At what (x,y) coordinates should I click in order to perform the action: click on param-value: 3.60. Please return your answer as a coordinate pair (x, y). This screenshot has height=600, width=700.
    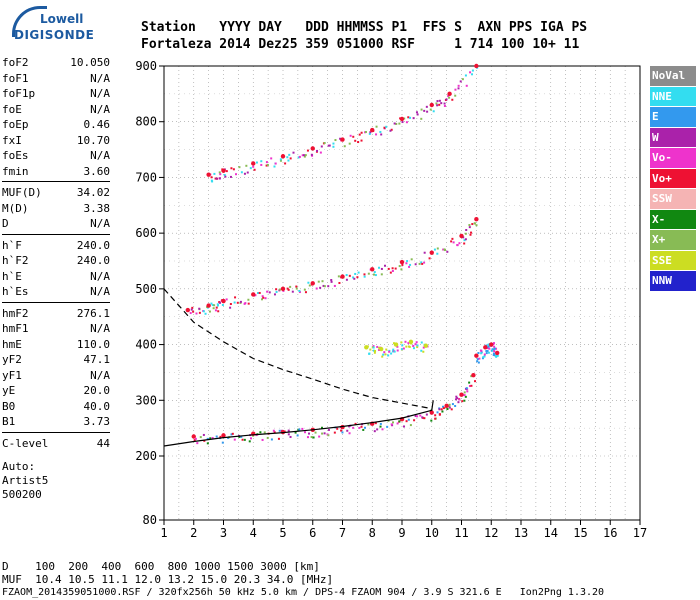
    Looking at the image, I should click on (97, 171).